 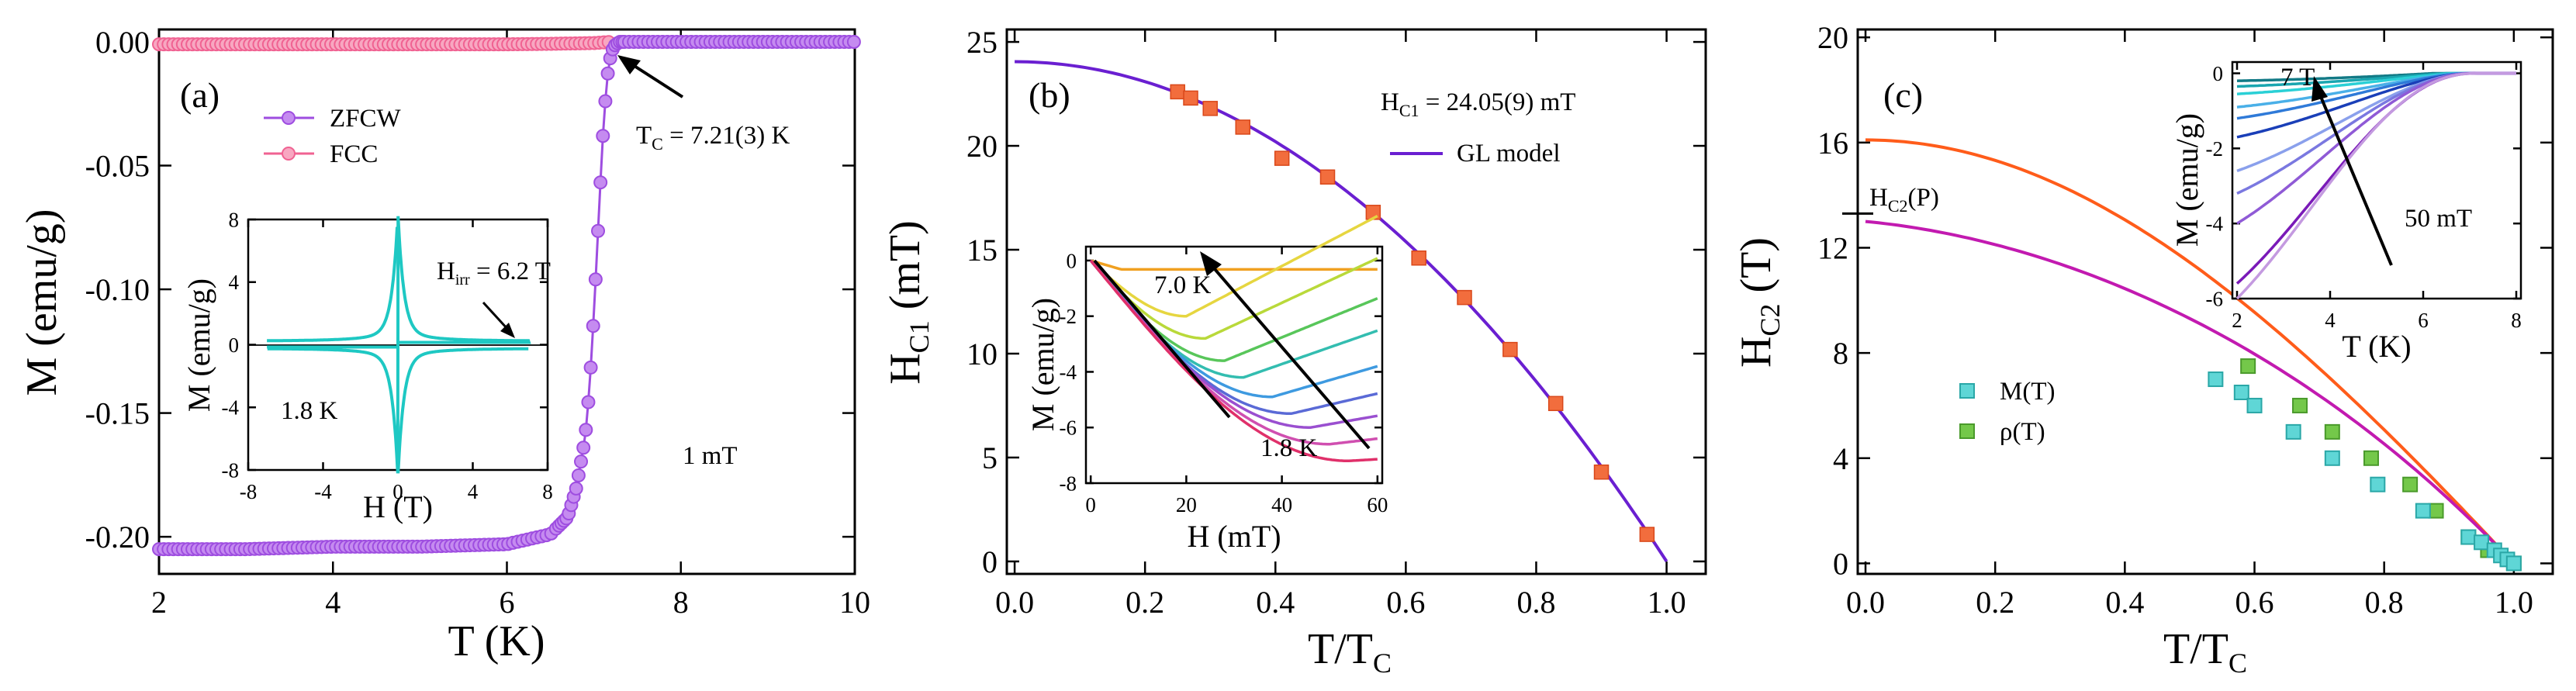 What do you see at coordinates (249, 491) in the screenshot?
I see `x-tick-label: -8` at bounding box center [249, 491].